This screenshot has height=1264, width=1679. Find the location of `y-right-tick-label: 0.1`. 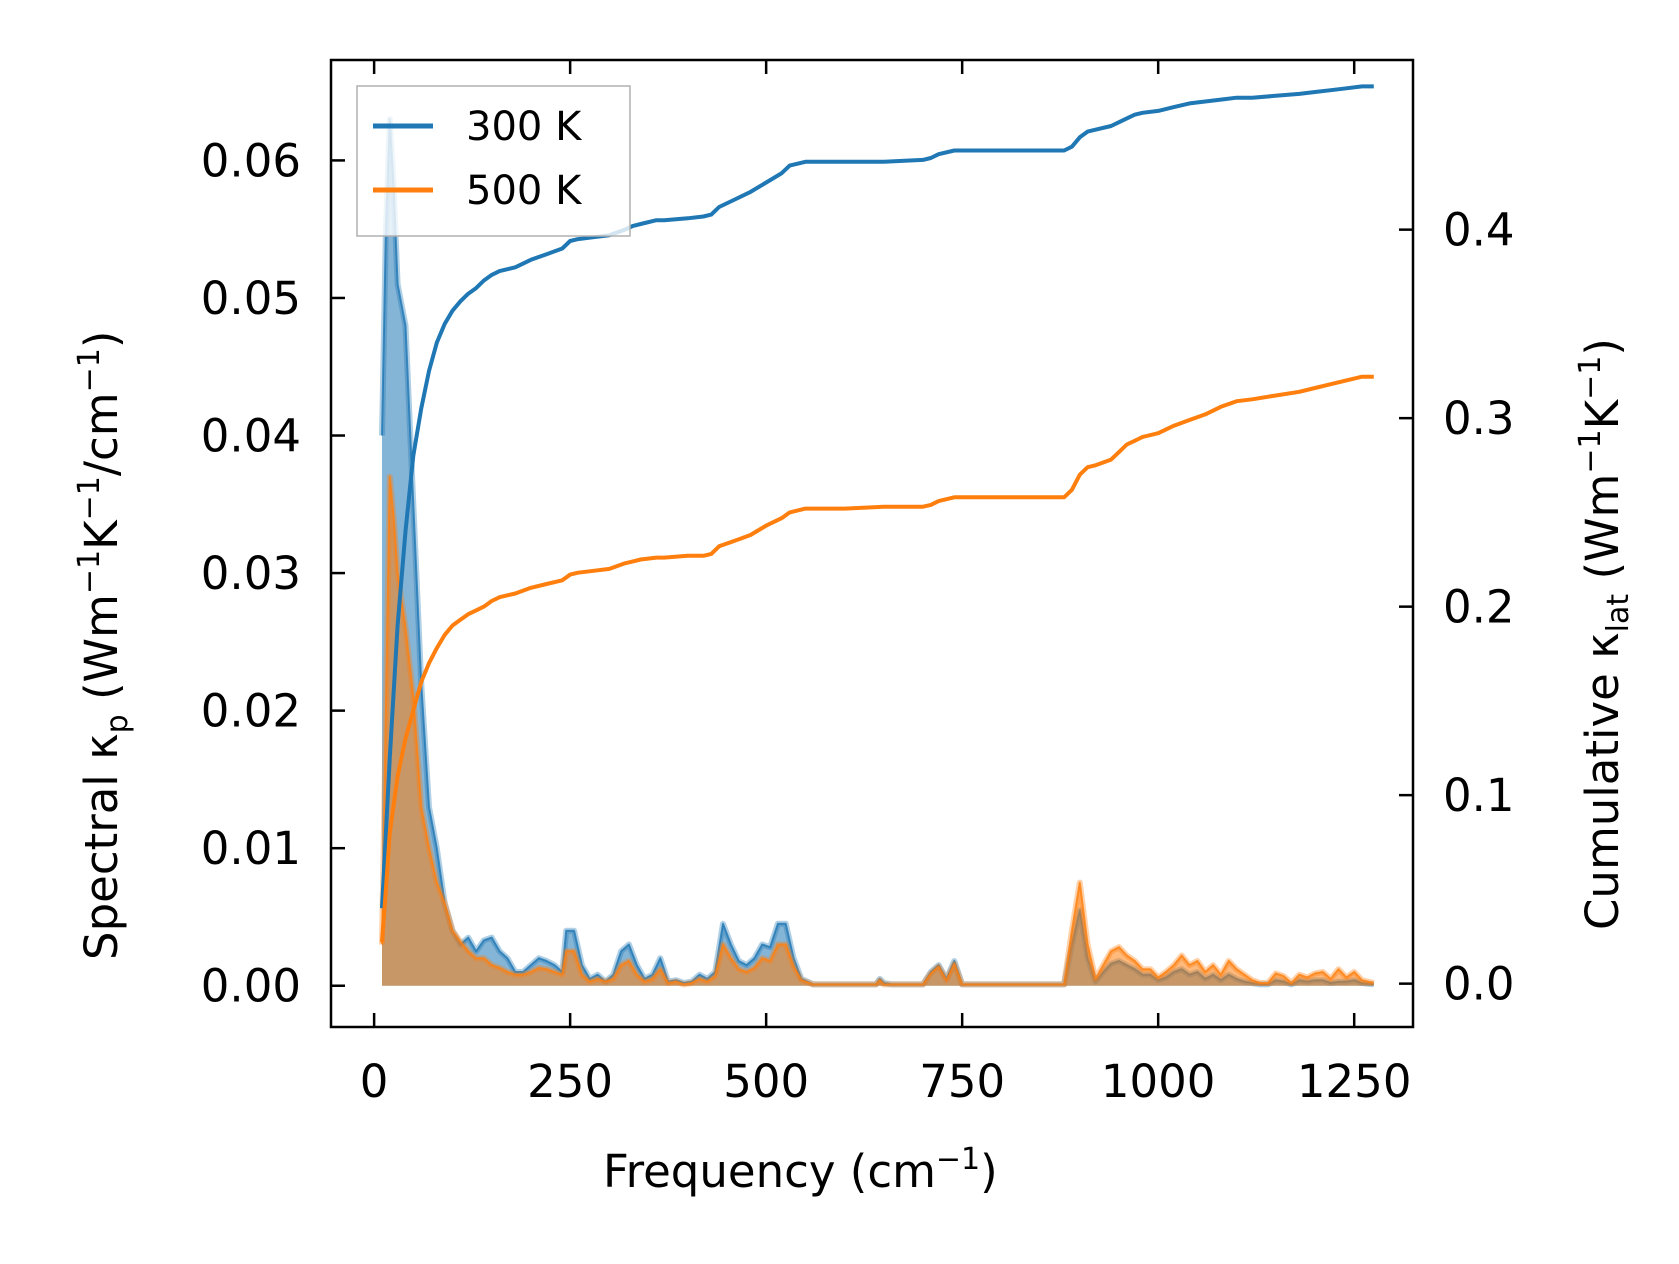

y-right-tick-label: 0.1 is located at coordinates (1479, 795).